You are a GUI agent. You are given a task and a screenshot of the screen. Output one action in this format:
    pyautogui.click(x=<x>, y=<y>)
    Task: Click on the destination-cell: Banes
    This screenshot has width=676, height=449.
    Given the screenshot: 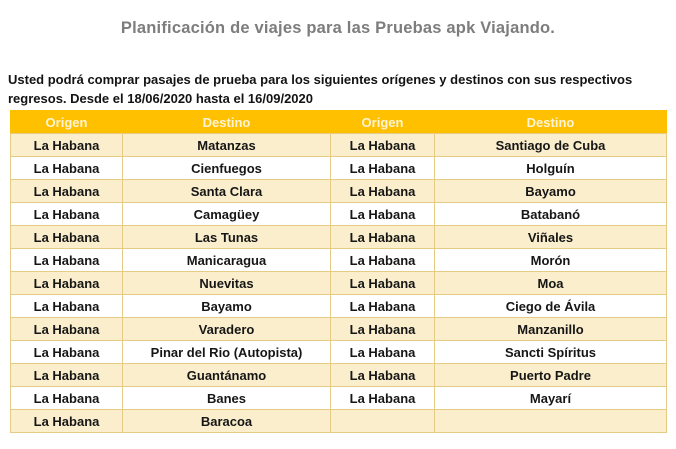 What is the action you would take?
    pyautogui.click(x=226, y=398)
    